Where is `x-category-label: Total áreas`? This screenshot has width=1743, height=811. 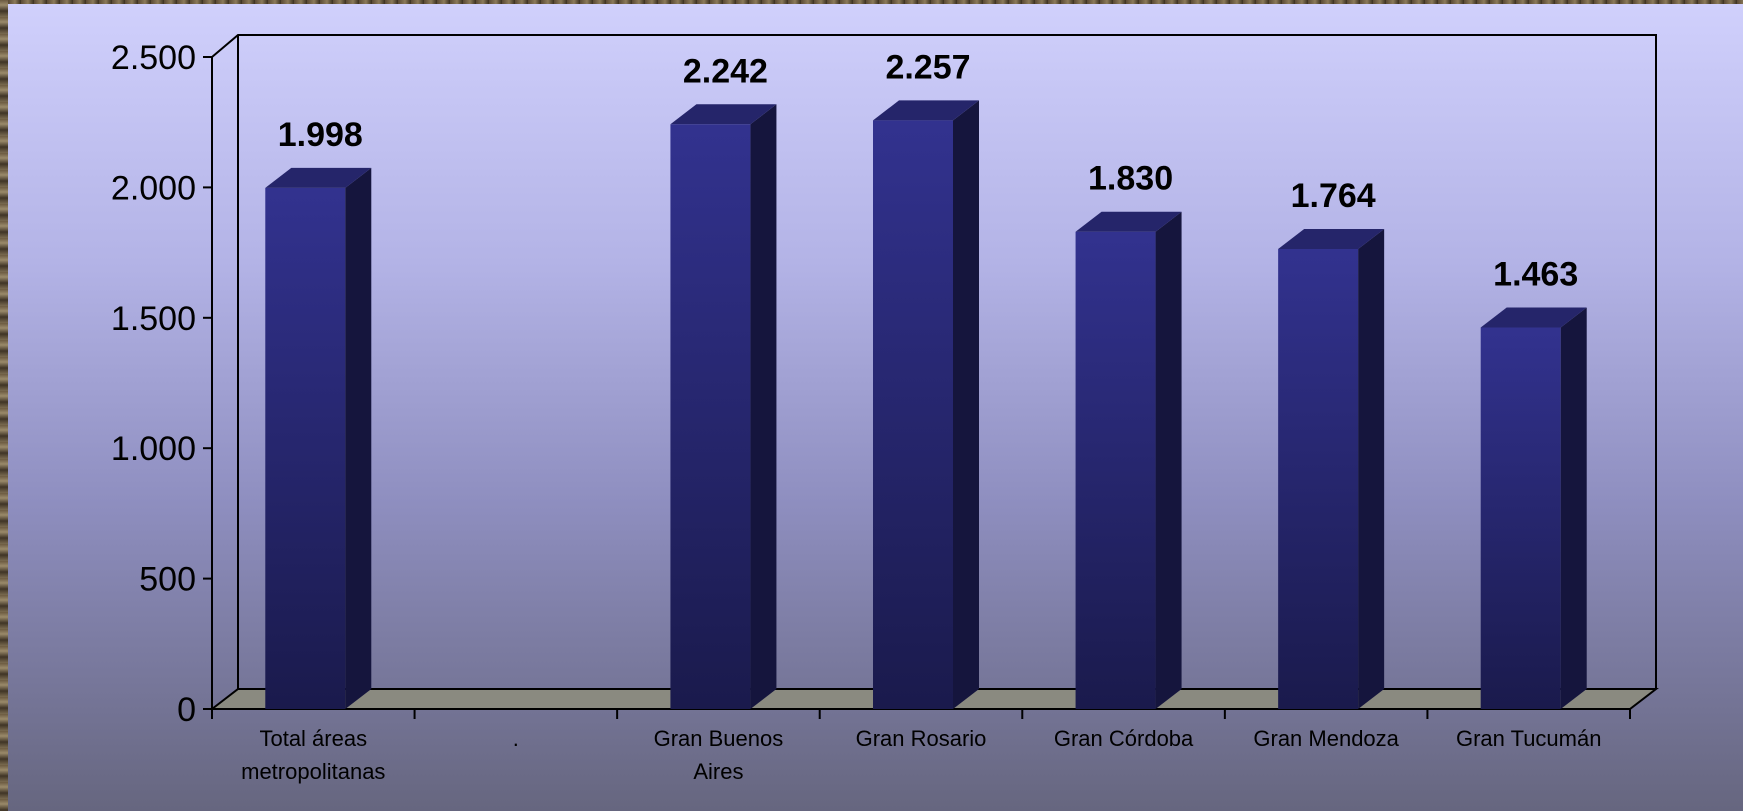 x-category-label: Total áreas is located at coordinates (313, 738).